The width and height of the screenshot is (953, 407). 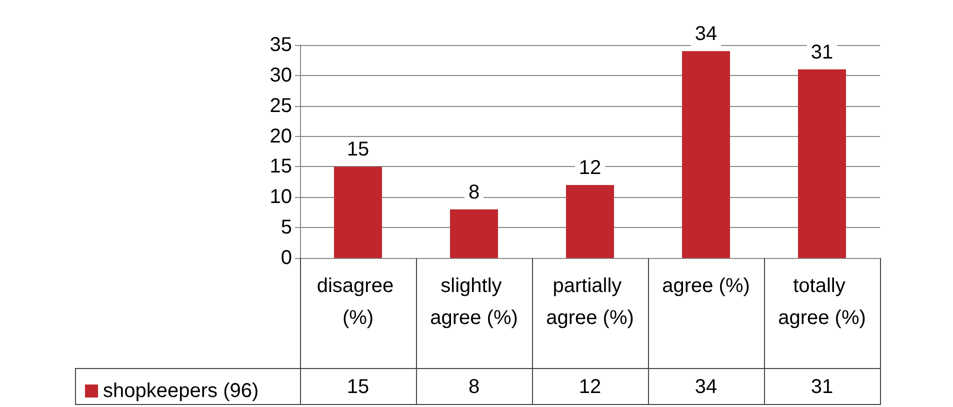 What do you see at coordinates (358, 149) in the screenshot?
I see `text: 15` at bounding box center [358, 149].